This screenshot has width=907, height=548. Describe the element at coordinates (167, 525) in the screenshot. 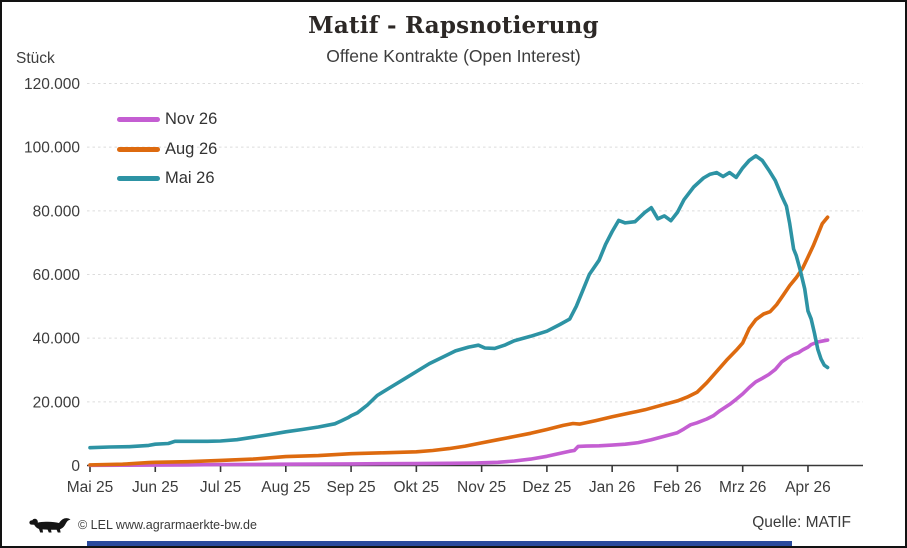

I see `copyright-text: © LEL www.agrarmaerkte-bw.de` at that location.